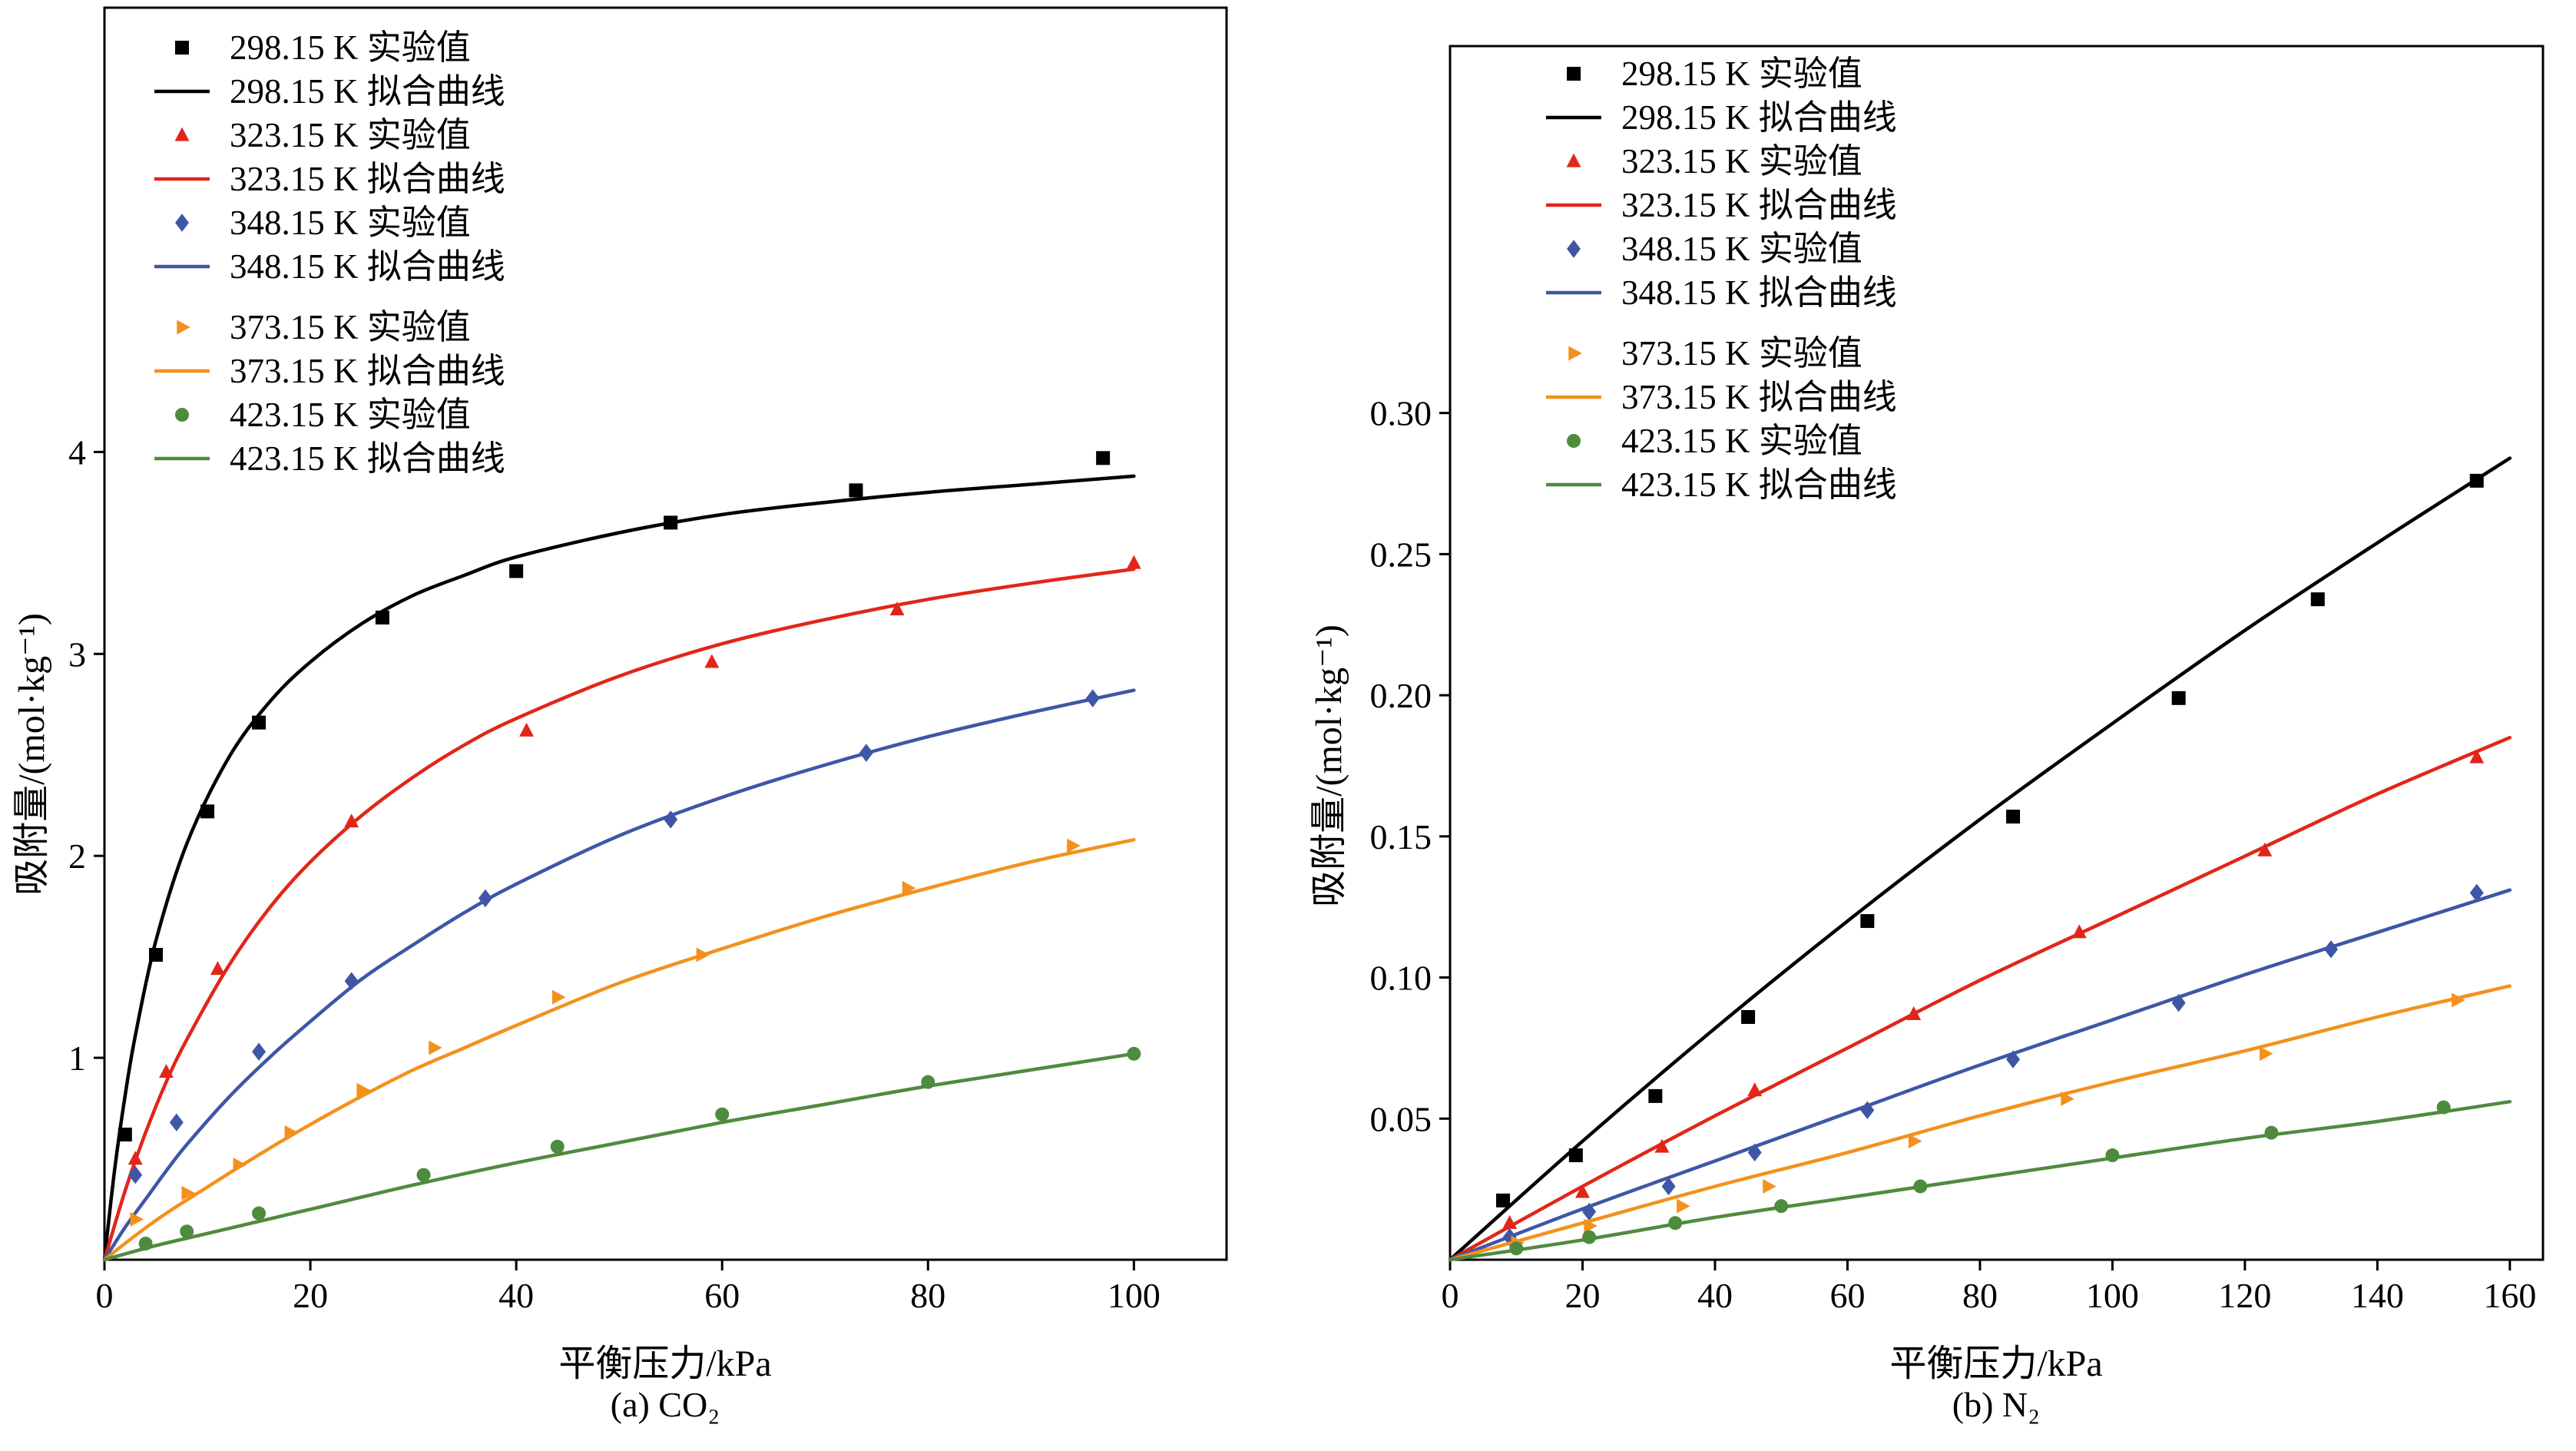 The image size is (2576, 1451). Describe the element at coordinates (665, 1404) in the screenshot. I see `co2-caption: (a) CO₂` at that location.